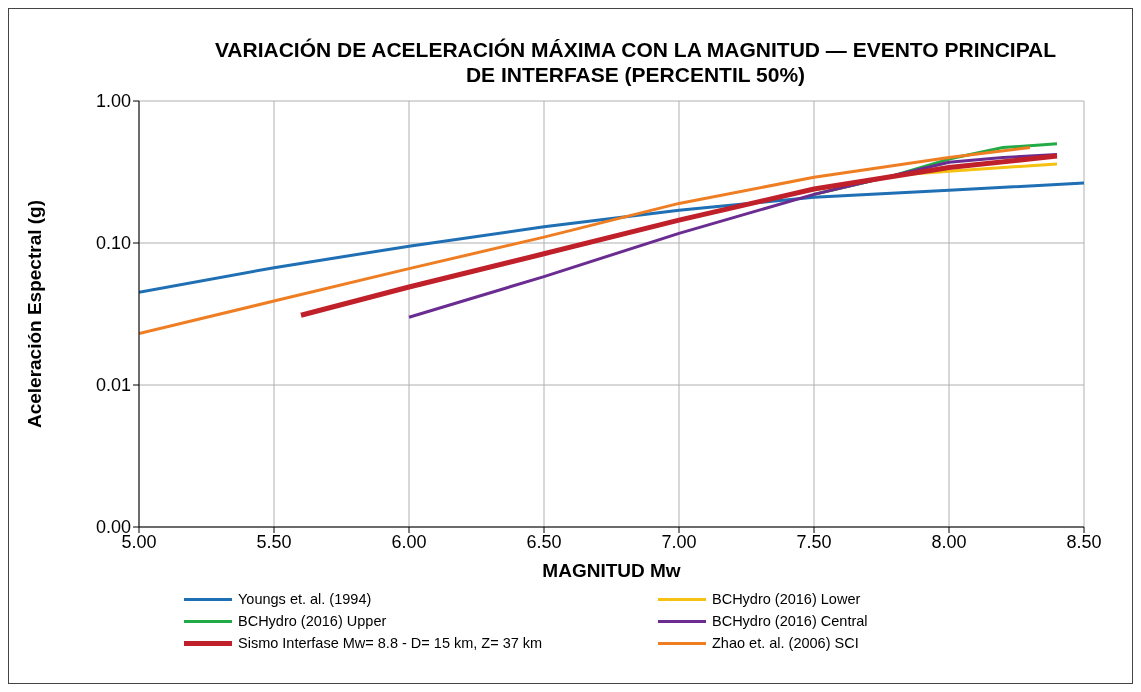 The height and width of the screenshot is (692, 1141). Describe the element at coordinates (409, 541) in the screenshot. I see `x-tick-label: 6.00` at that location.